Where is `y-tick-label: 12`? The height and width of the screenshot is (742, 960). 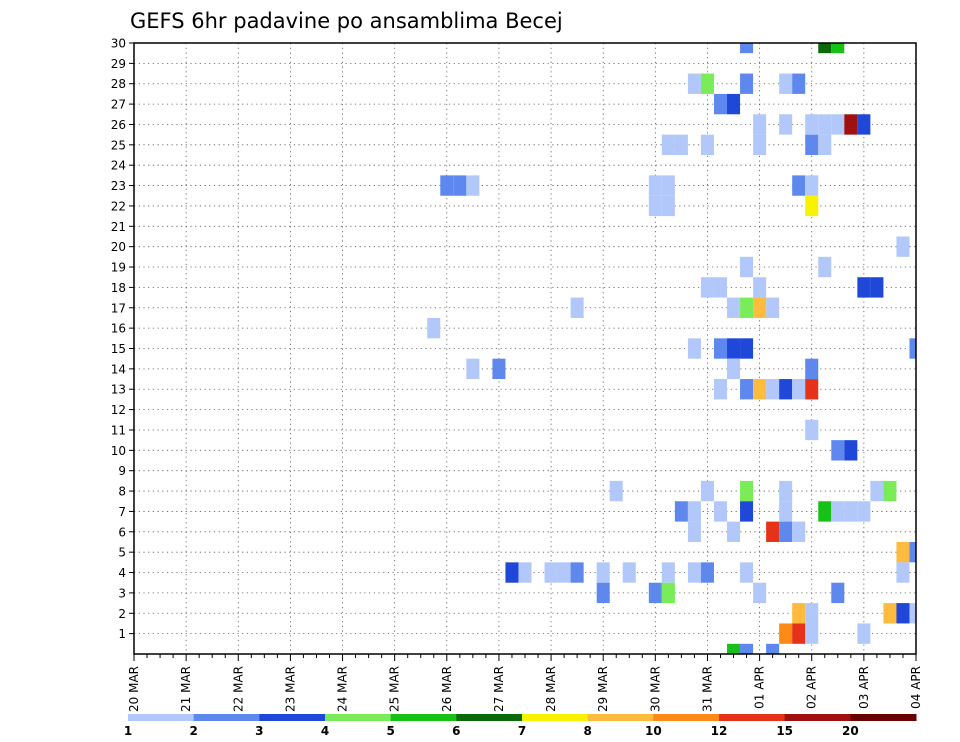 y-tick-label: 12 is located at coordinates (118, 410).